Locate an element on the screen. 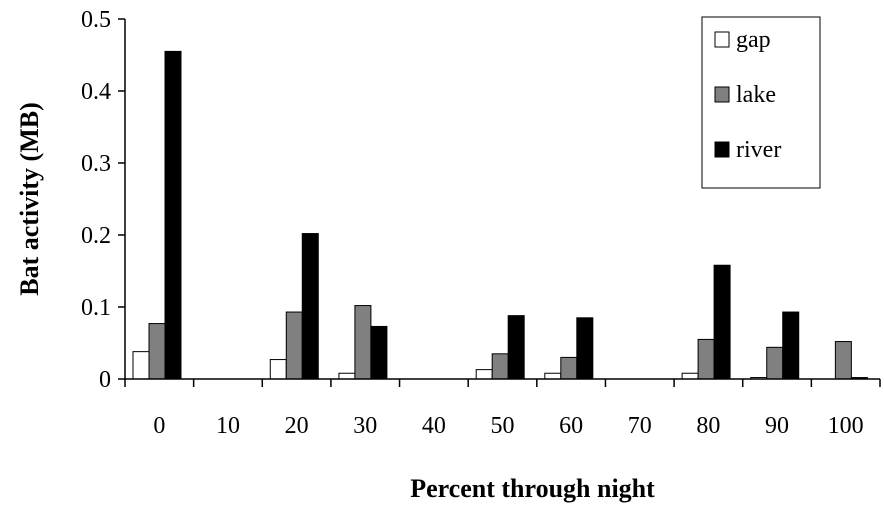 Image resolution: width=884 pixels, height=505 pixels. y-tick-label: 0 is located at coordinates (105, 380).